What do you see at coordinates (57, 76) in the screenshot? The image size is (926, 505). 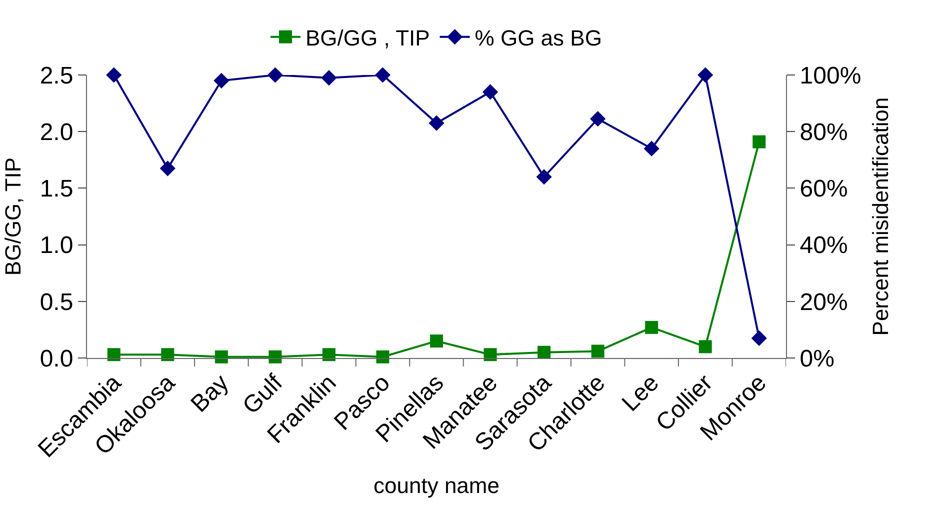 I see `y-tick-label: 2.5` at bounding box center [57, 76].